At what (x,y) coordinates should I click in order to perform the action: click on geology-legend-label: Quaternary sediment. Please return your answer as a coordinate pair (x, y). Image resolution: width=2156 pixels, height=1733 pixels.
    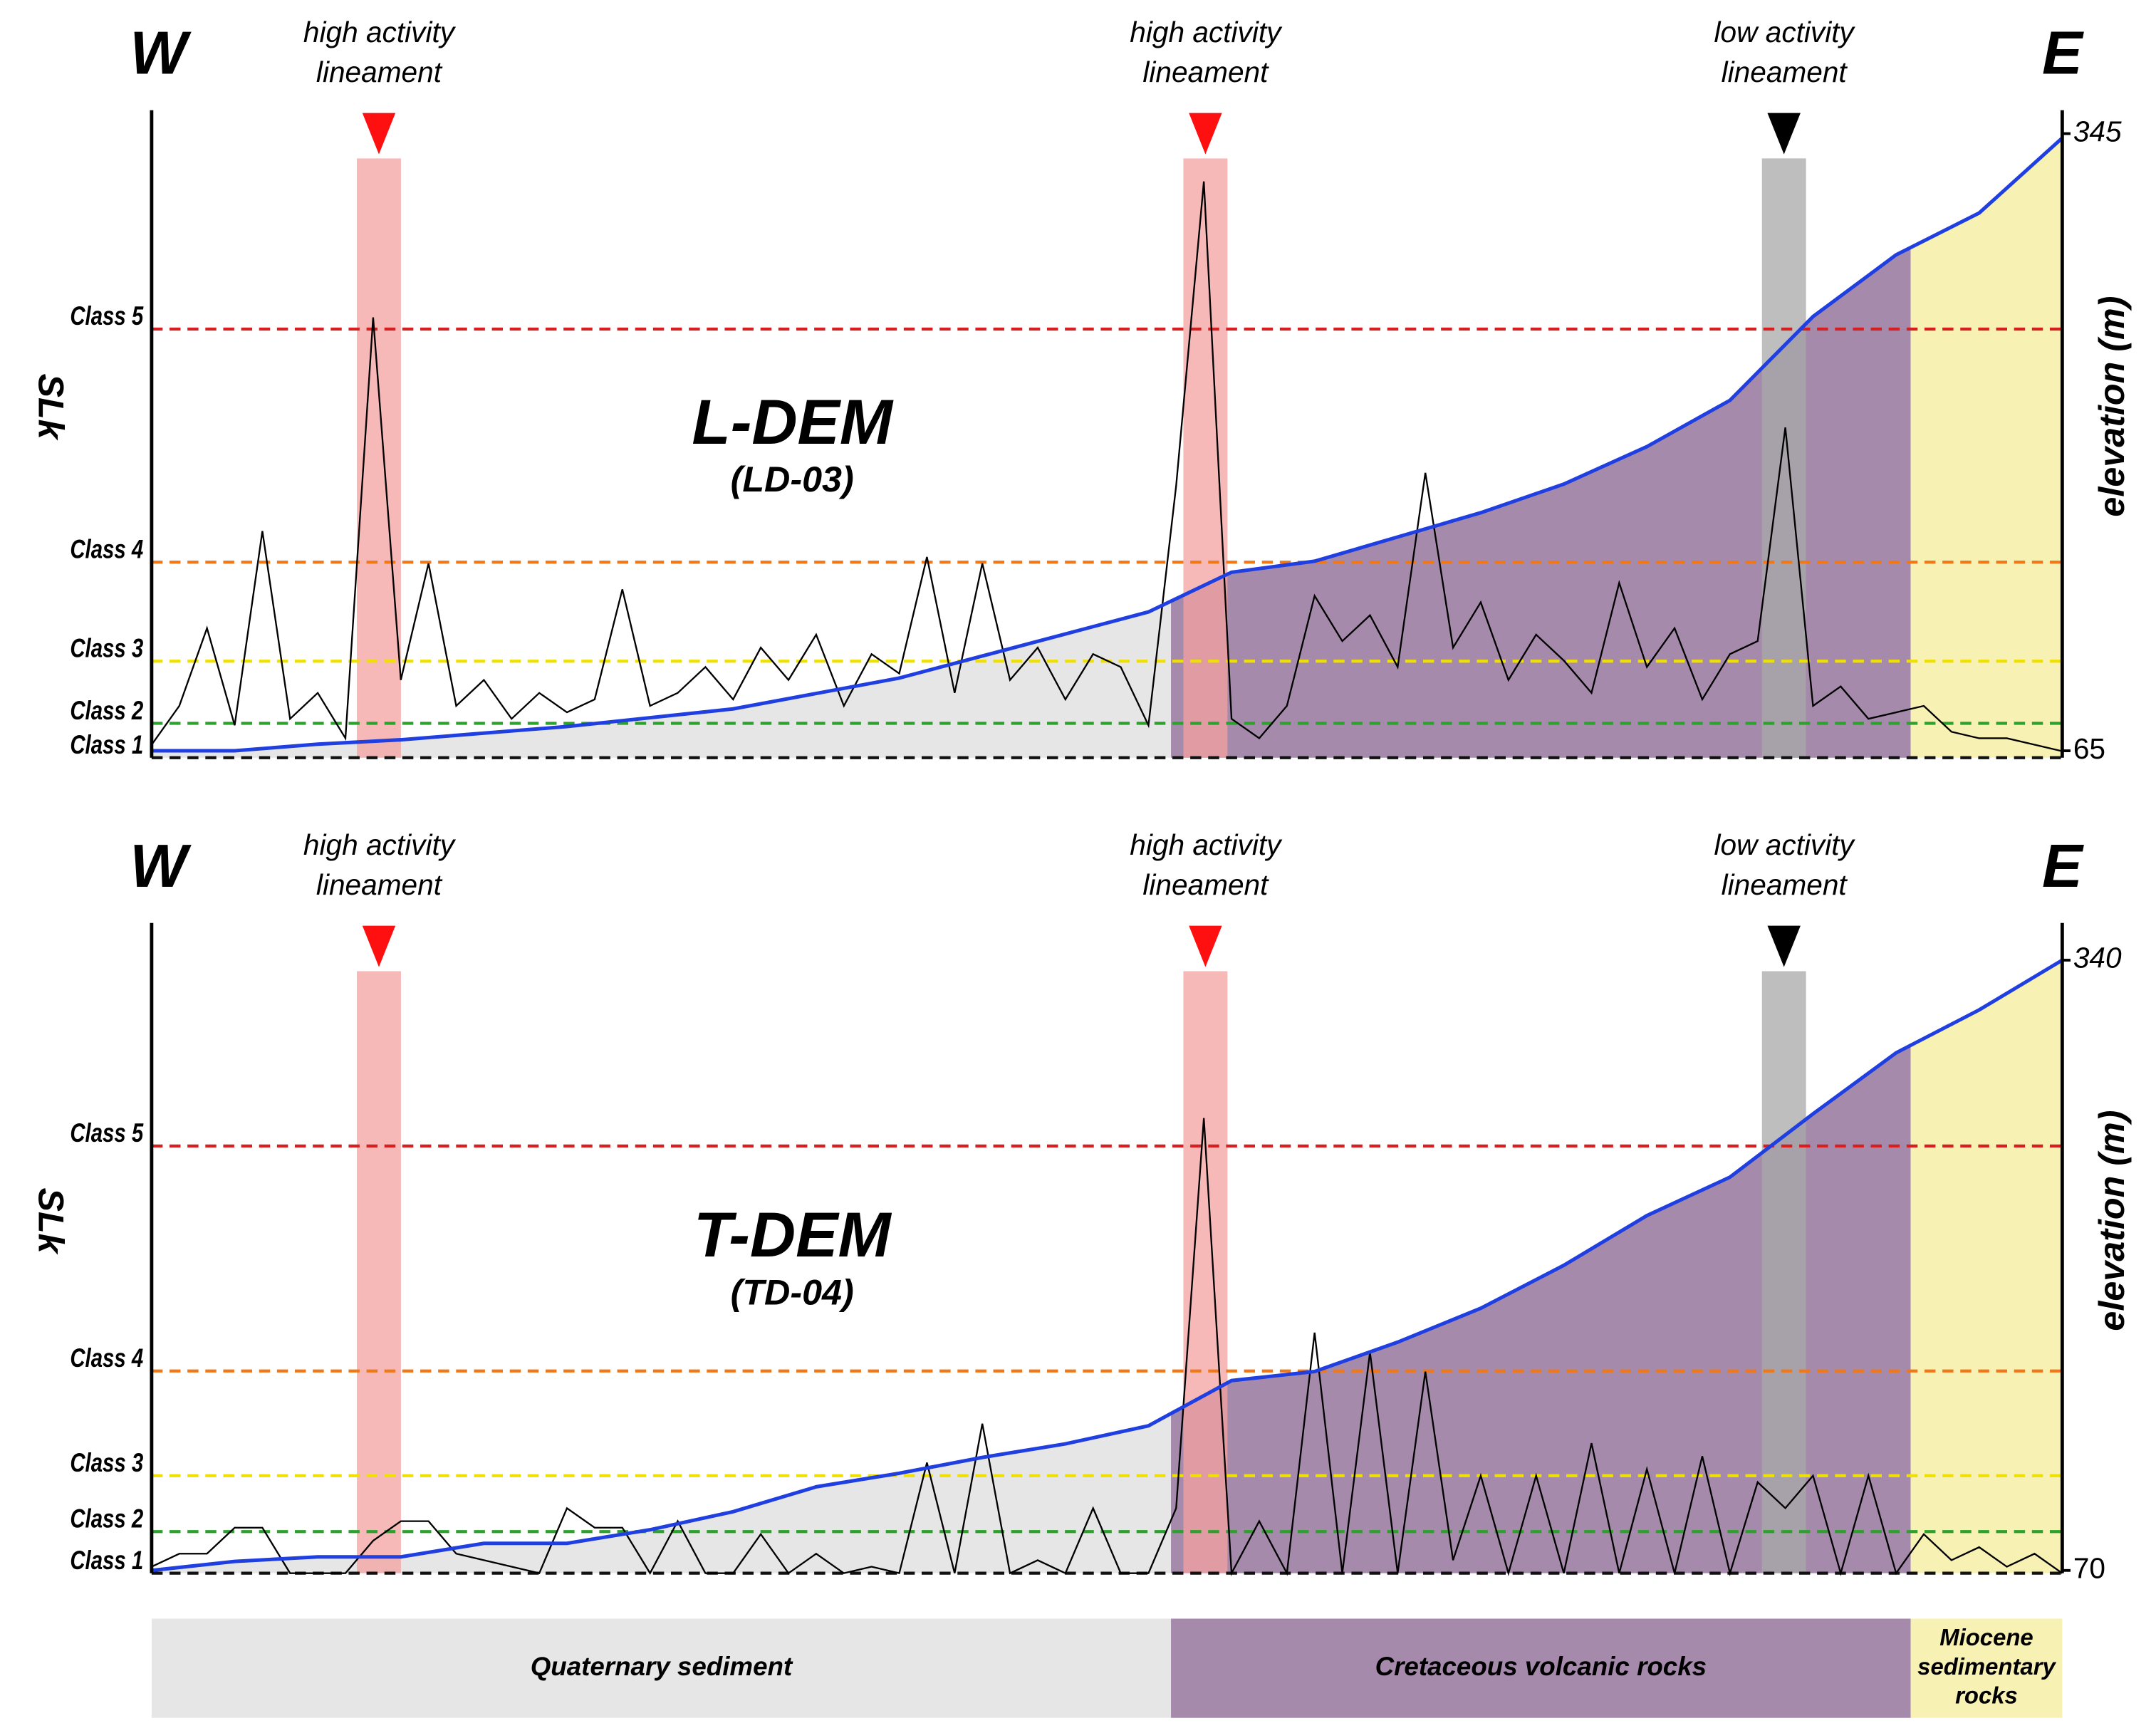
    Looking at the image, I should click on (662, 1666).